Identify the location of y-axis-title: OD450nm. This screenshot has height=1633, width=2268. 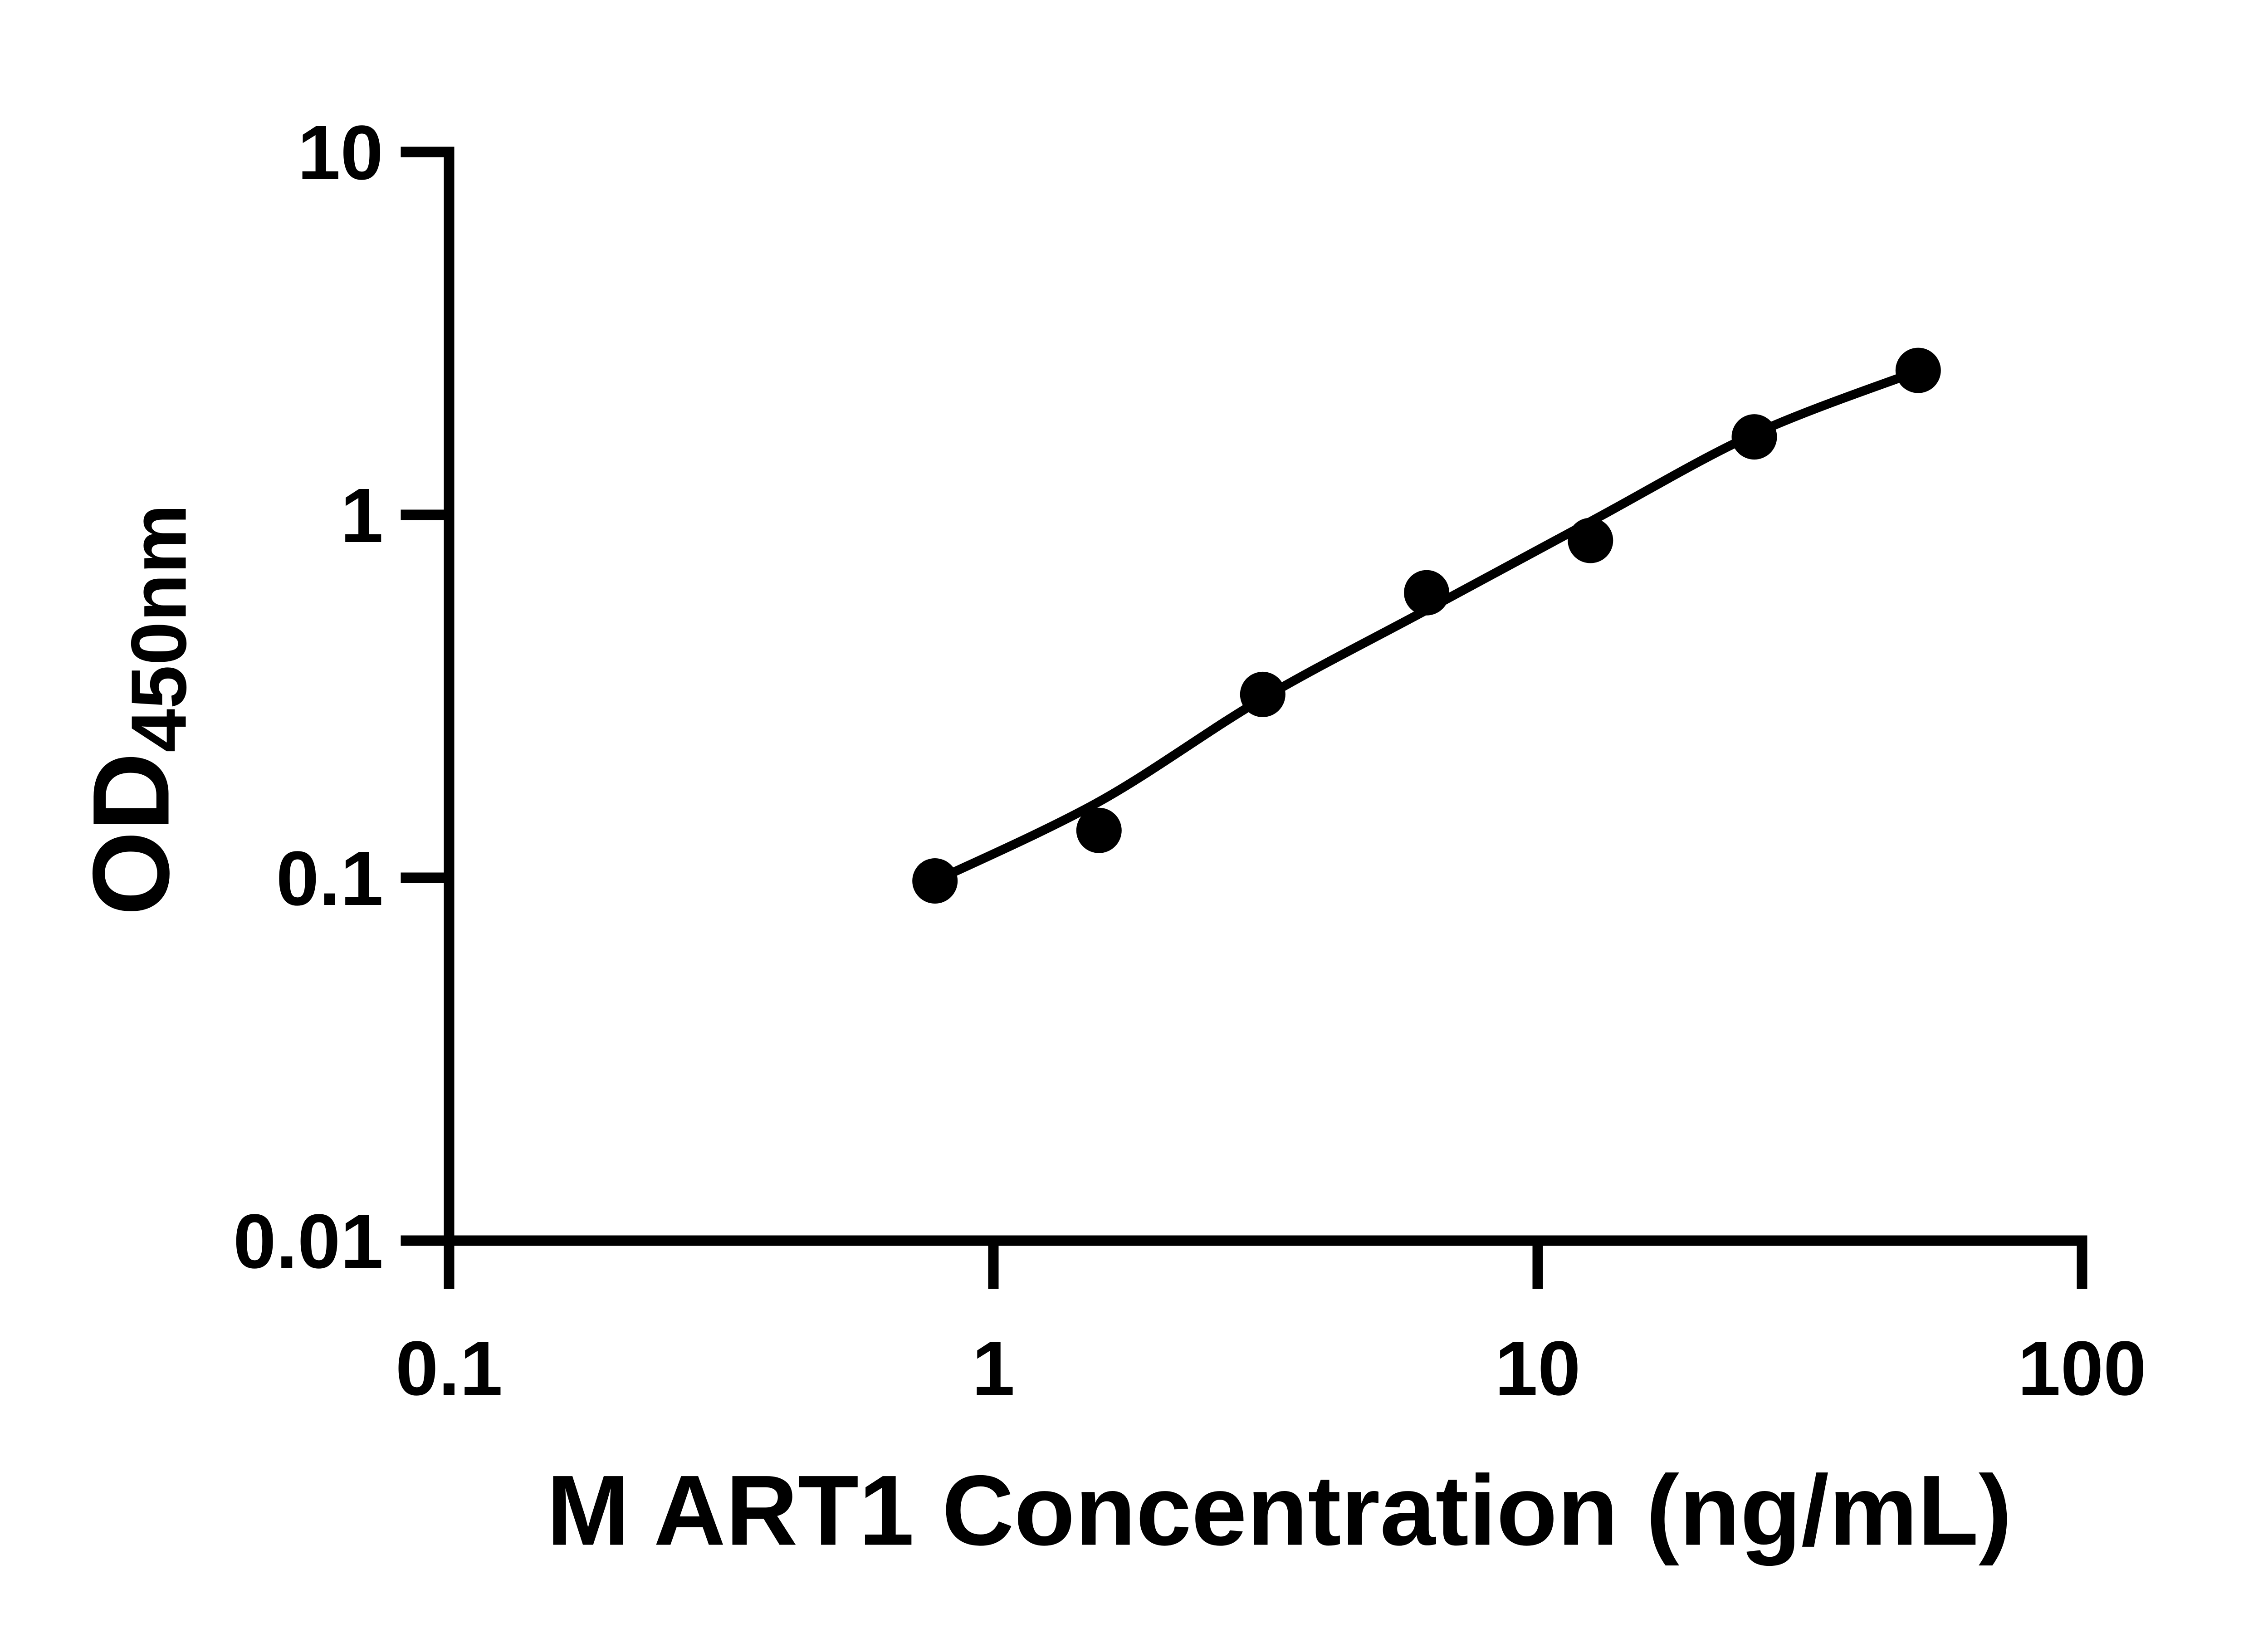
(136, 710).